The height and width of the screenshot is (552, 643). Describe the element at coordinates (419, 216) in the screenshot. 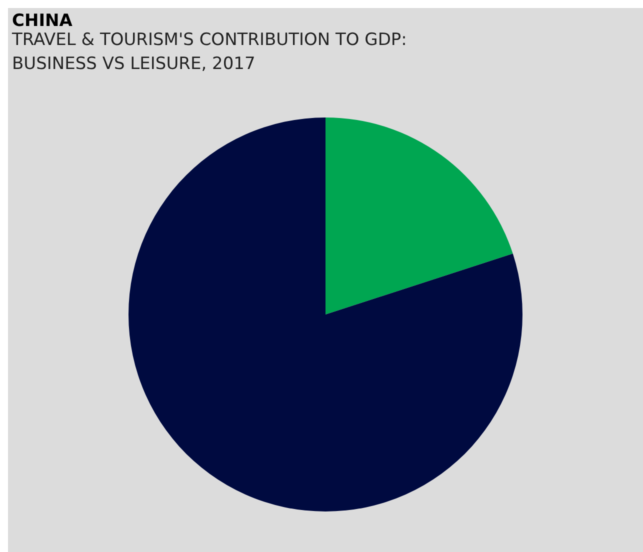

I see `pie-slice` at that location.